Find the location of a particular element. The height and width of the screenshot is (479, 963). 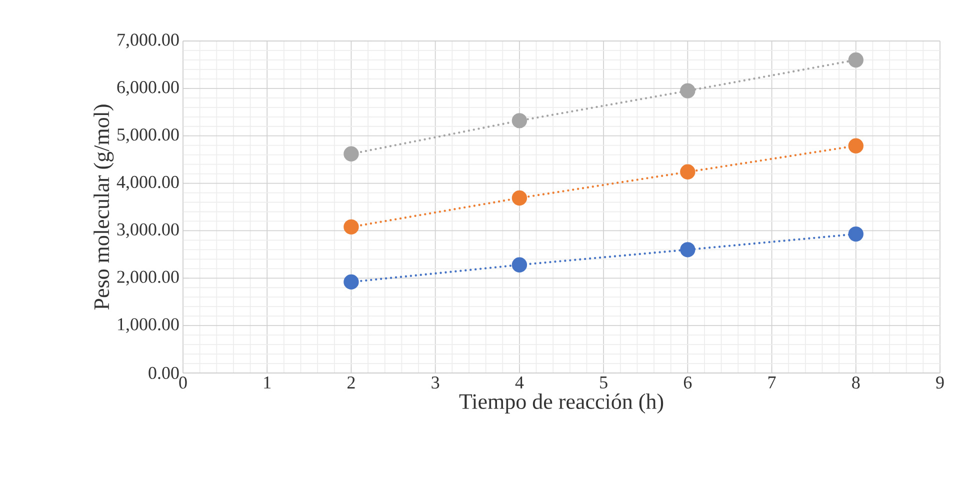

x-tick-label: 5 is located at coordinates (604, 382).